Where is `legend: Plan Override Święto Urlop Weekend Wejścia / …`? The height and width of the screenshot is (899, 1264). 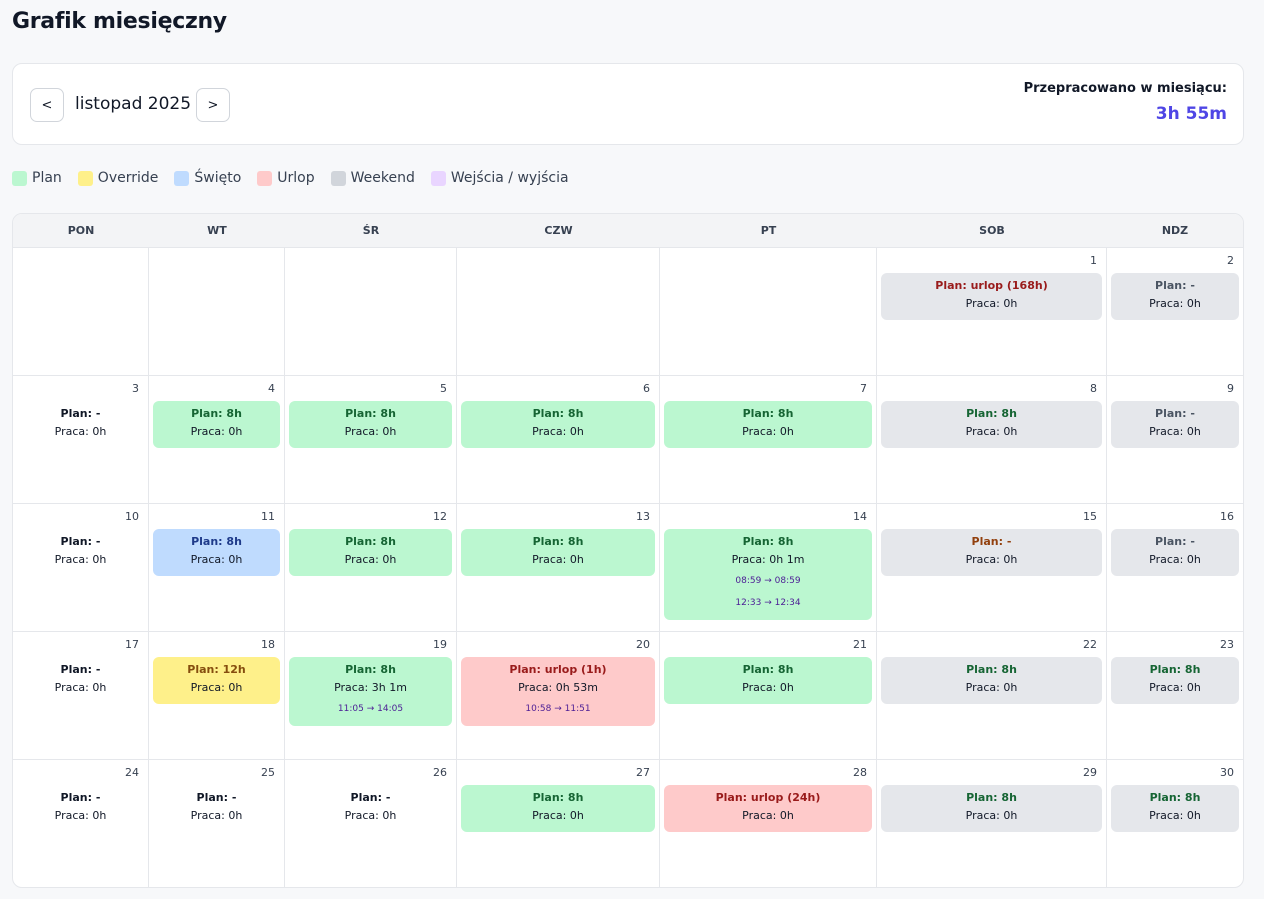 legend: Plan Override Święto Urlop Weekend Wejścia / … is located at coordinates (298, 178).